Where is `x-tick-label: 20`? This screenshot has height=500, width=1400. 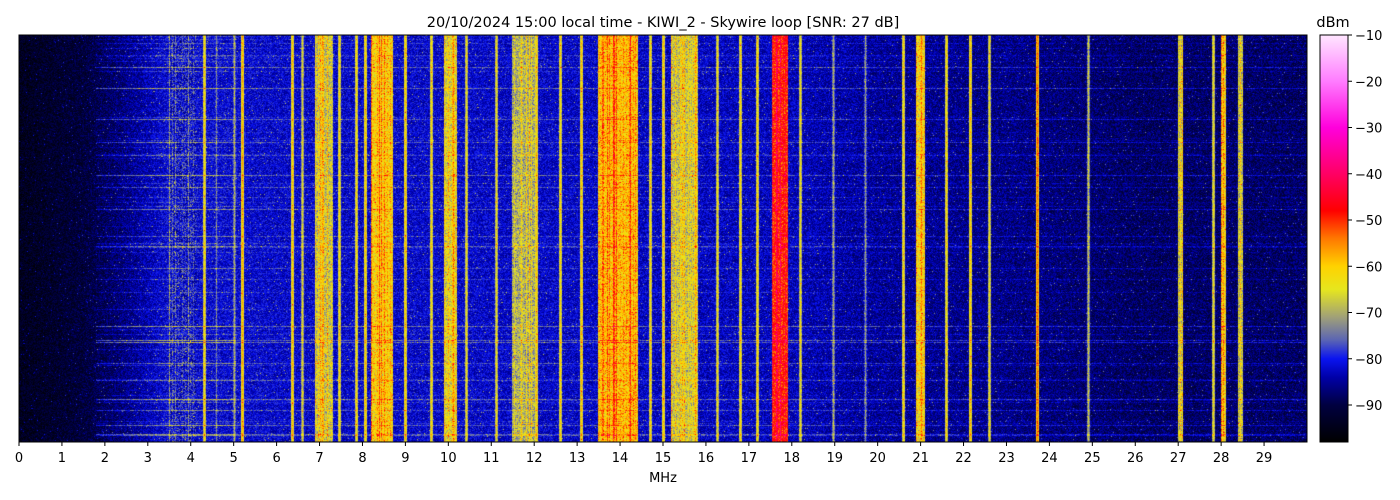
x-tick-label: 20 is located at coordinates (877, 458).